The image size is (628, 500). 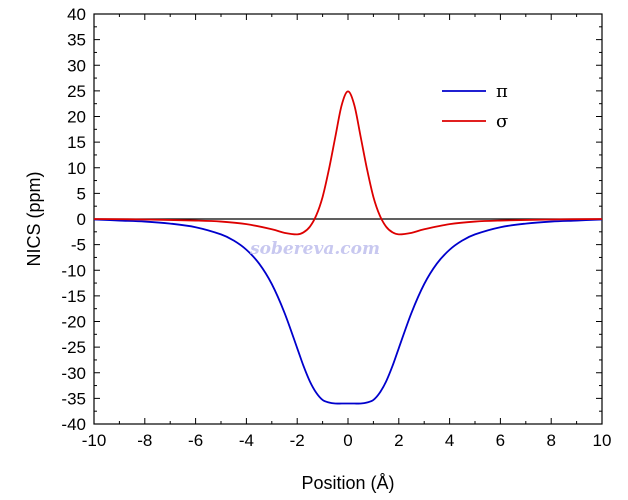 What do you see at coordinates (500, 440) in the screenshot?
I see `x-tick-label: 6` at bounding box center [500, 440].